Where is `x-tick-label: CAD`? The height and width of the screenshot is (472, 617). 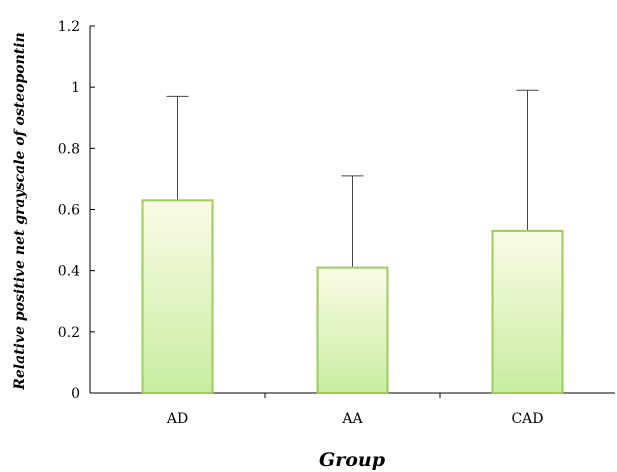
x-tick-label: CAD is located at coordinates (527, 419).